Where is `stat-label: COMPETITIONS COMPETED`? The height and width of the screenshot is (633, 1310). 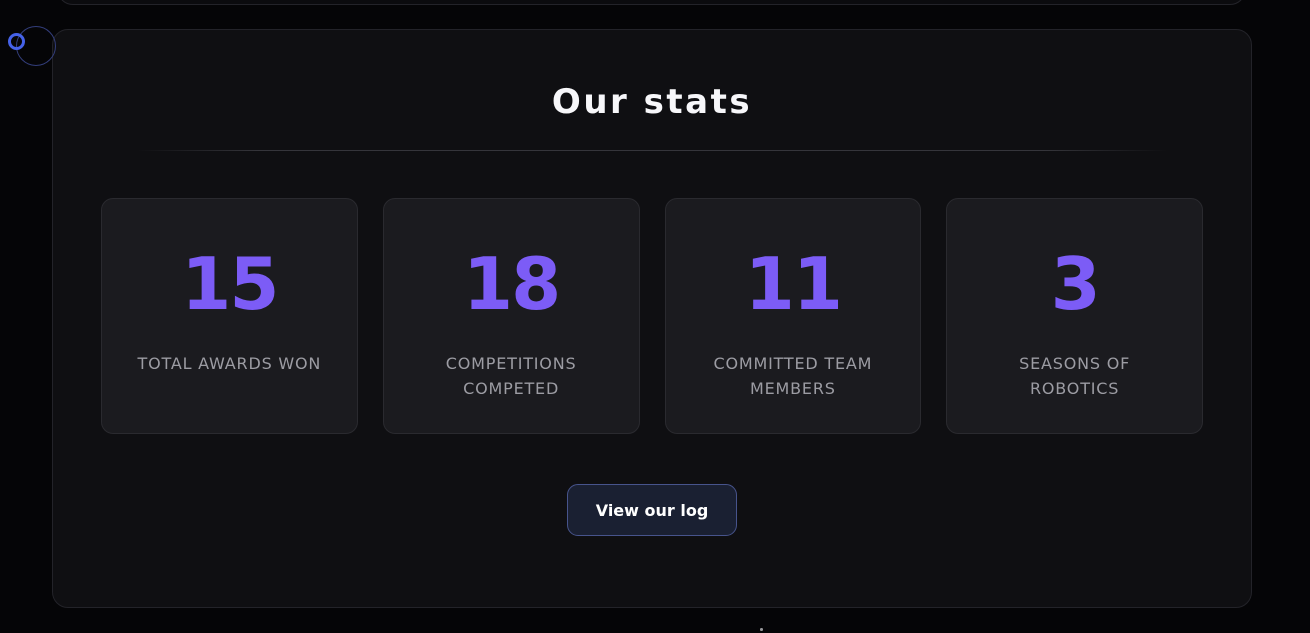 stat-label: COMPETITIONS COMPETED is located at coordinates (511, 376).